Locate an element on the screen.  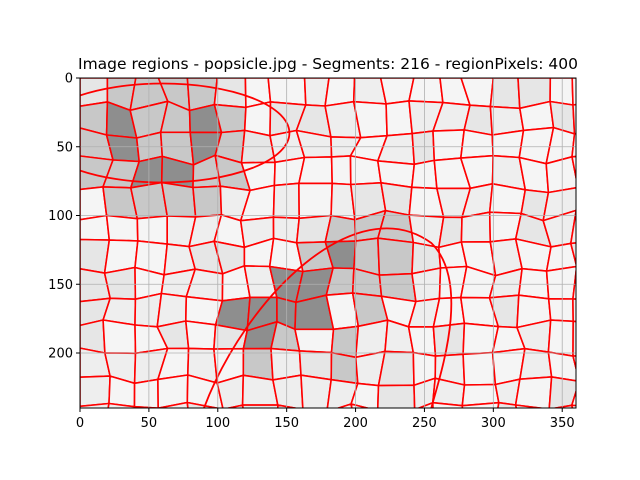
popsicle-top-boundary is located at coordinates (185, 133).